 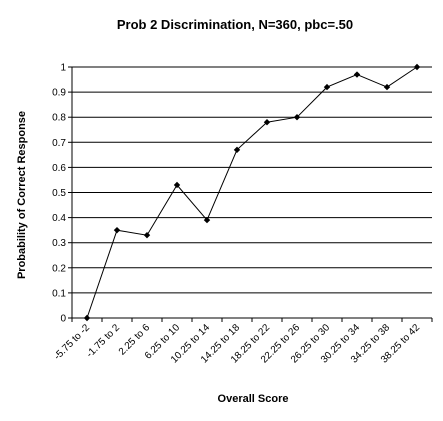 I want to click on x-tick-label: -5.75 to -2, so click(x=72, y=342).